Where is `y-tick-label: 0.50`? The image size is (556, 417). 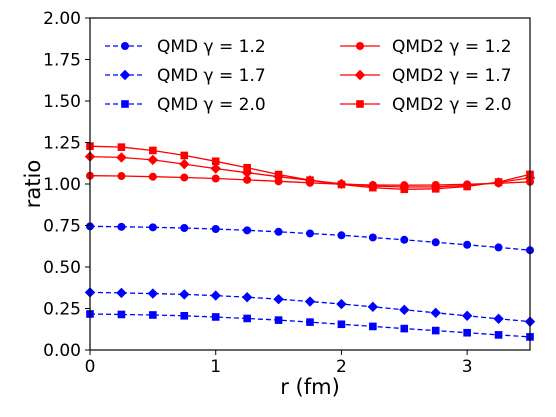 y-tick-label: 0.50 is located at coordinates (62, 268).